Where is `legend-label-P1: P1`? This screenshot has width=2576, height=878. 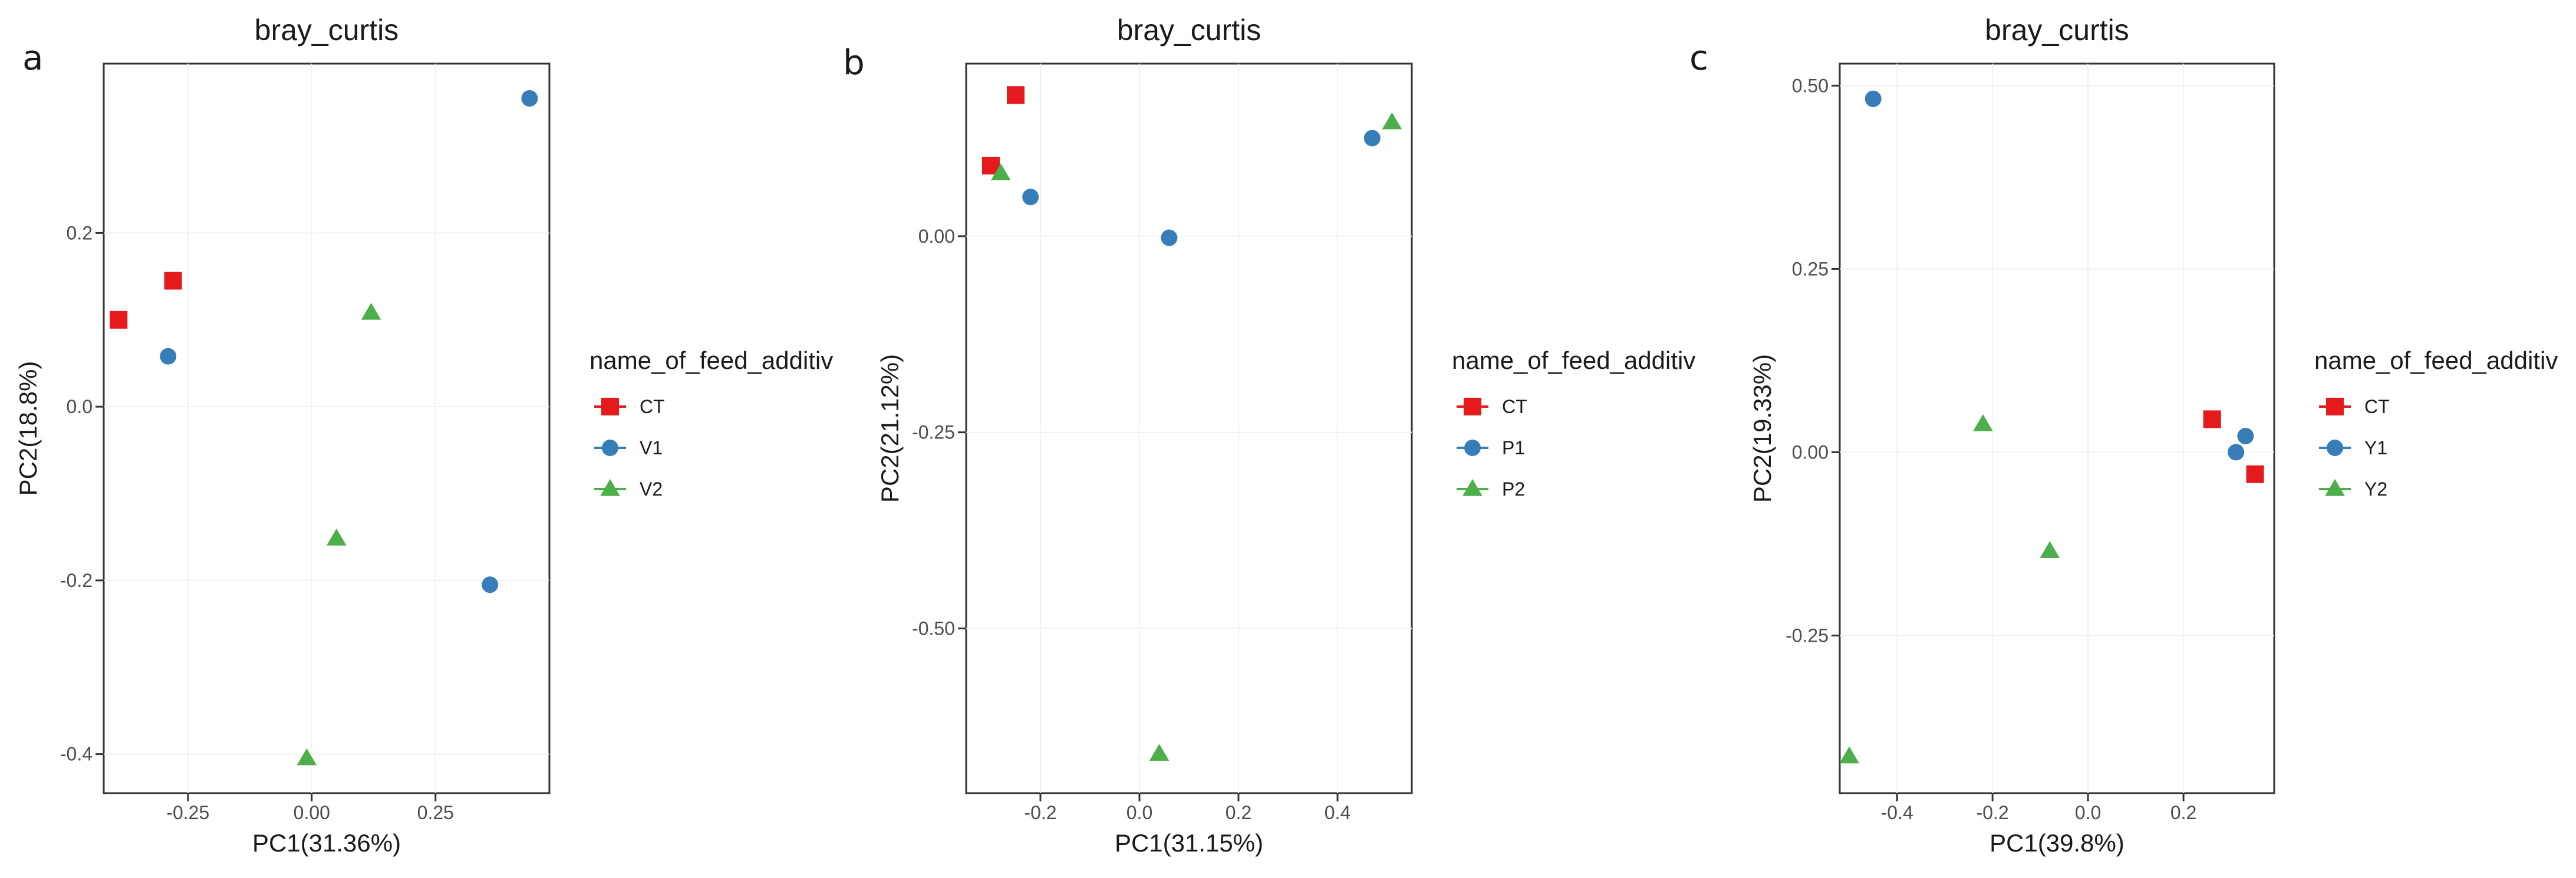
legend-label-P1: P1 is located at coordinates (1513, 447).